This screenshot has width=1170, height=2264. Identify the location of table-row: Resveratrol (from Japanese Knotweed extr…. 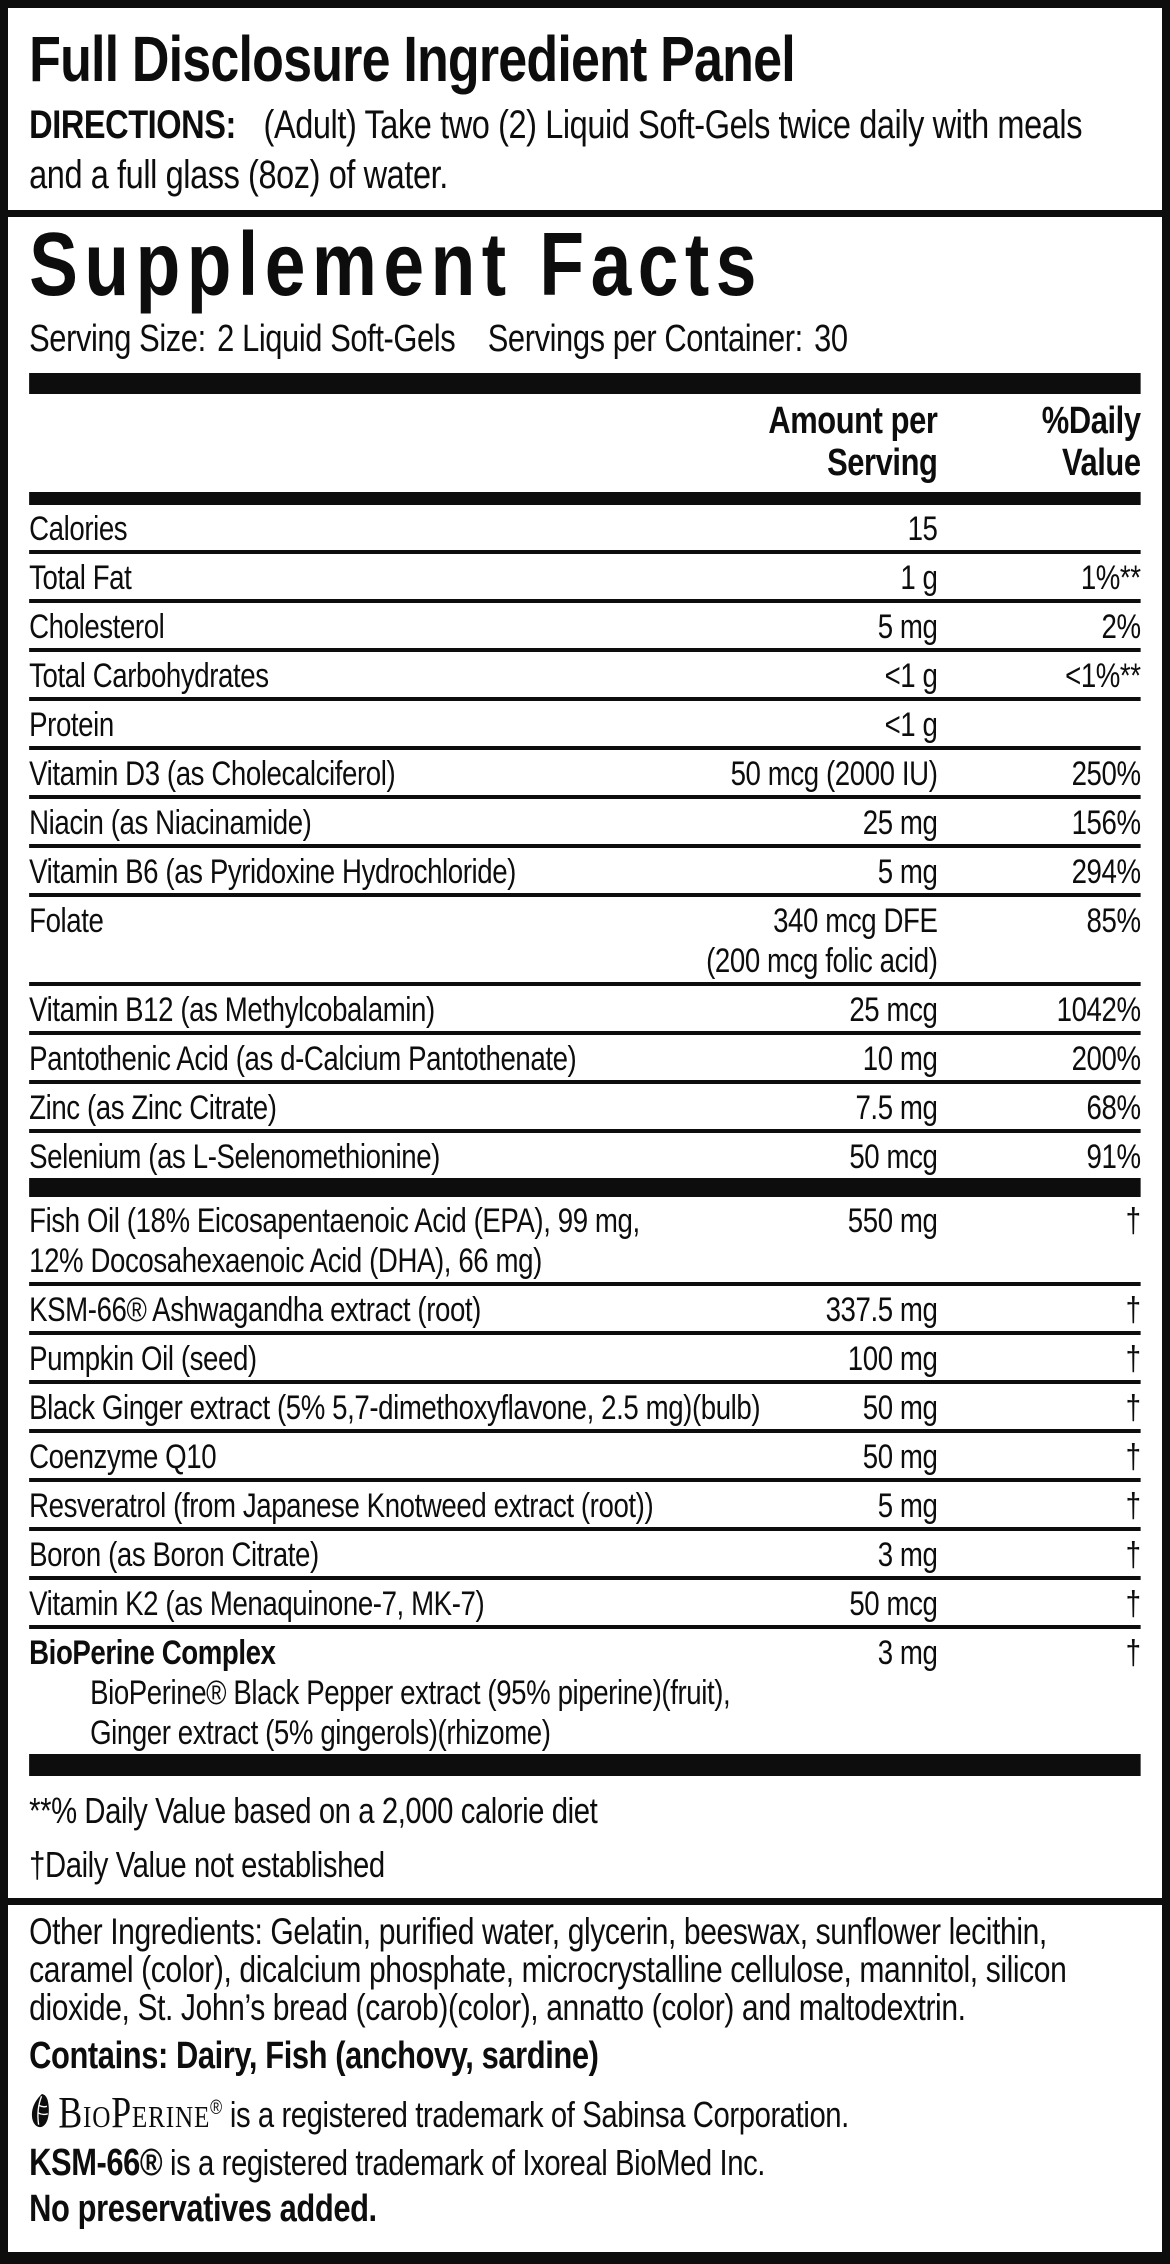
(585, 1506).